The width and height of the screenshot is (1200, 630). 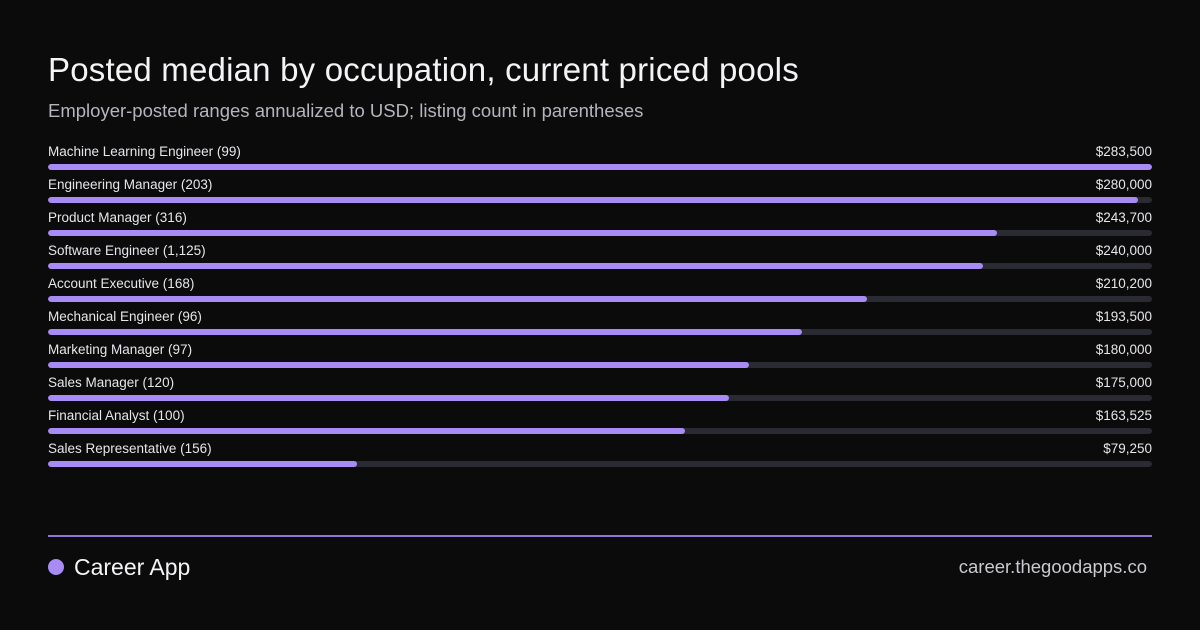 I want to click on bar-row: Engineering Manager (203) $280,000, so click(x=600, y=192).